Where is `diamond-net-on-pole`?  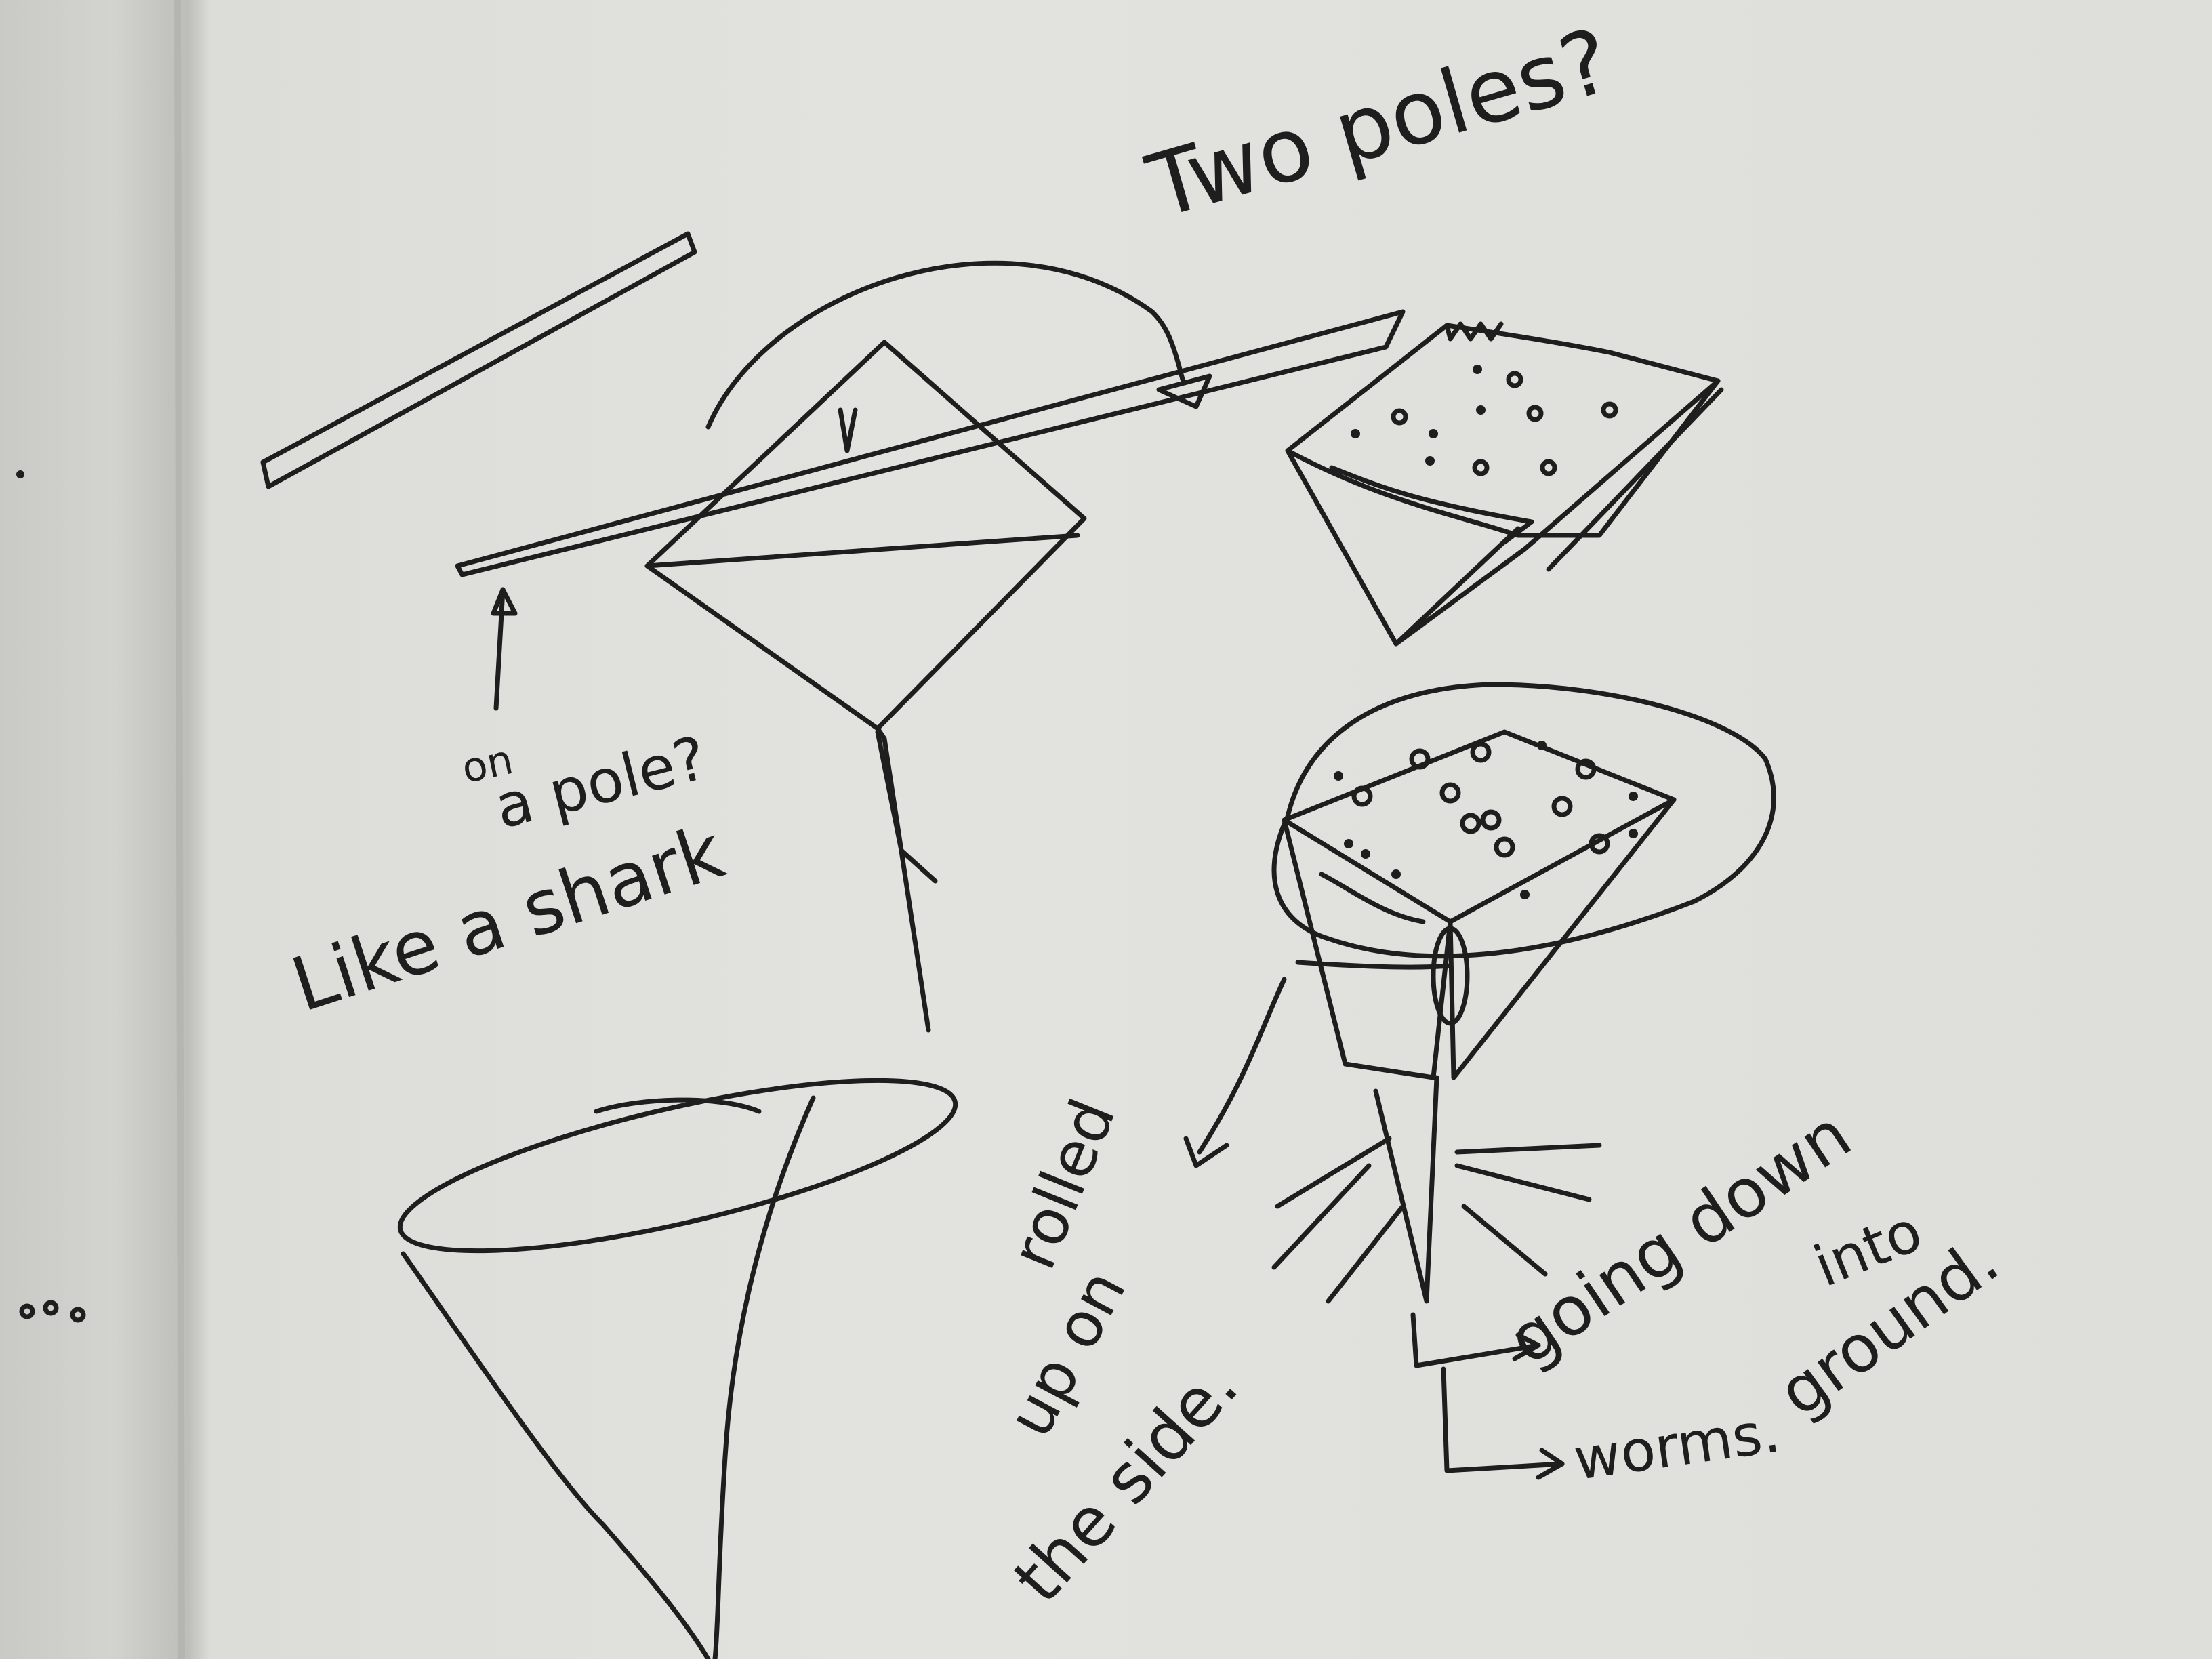
diamond-net-on-pole is located at coordinates (865, 686).